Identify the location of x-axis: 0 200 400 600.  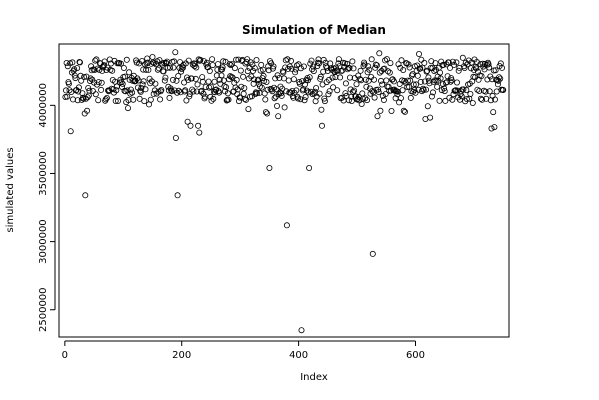
(243, 350).